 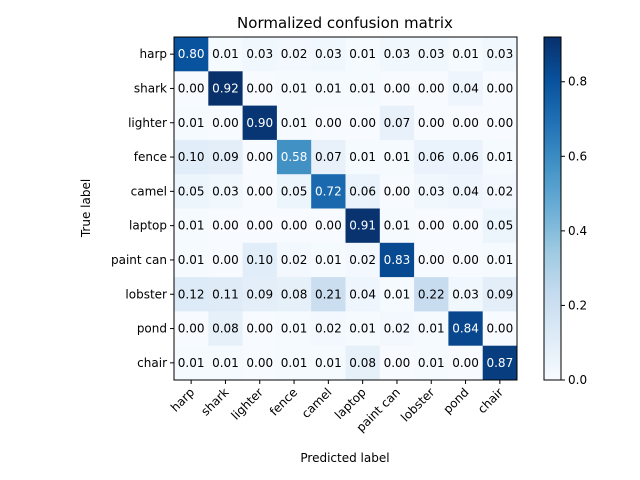 What do you see at coordinates (260, 260) in the screenshot?
I see `heatmap-cell-r6-c2` at bounding box center [260, 260].